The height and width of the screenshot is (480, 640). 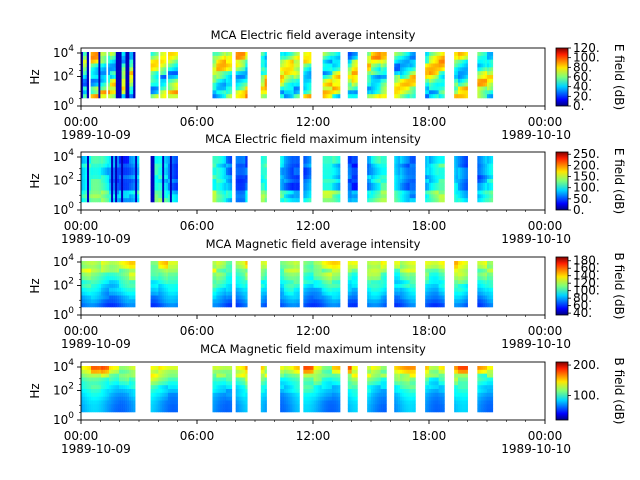 I want to click on colorbar-tick-label: 0., so click(x=578, y=210).